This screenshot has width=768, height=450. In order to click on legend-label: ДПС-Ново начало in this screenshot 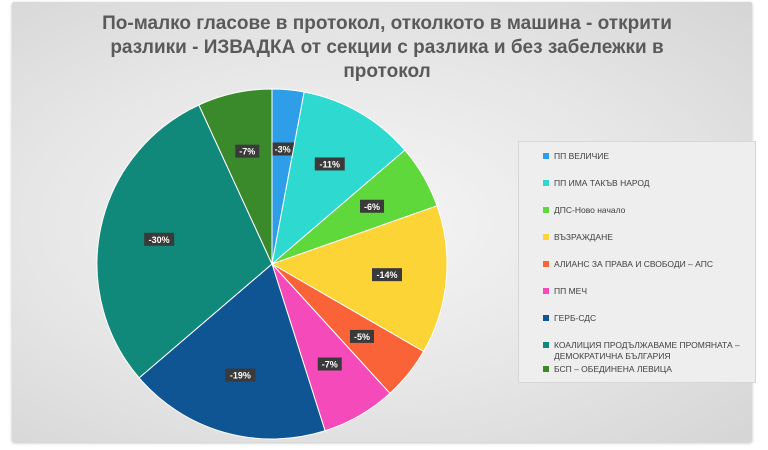, I will do `click(590, 210)`.